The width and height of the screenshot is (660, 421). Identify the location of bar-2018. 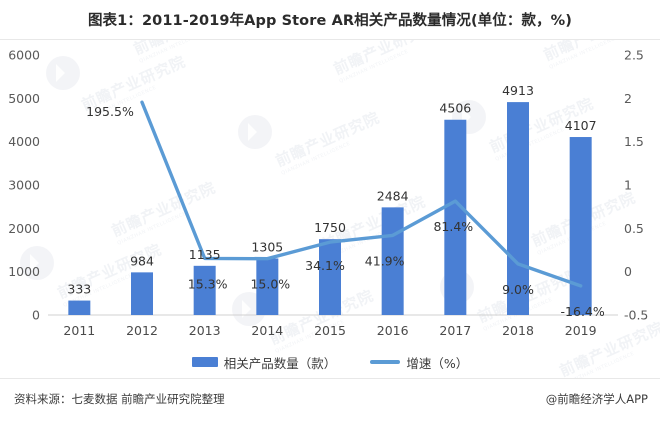
(518, 208).